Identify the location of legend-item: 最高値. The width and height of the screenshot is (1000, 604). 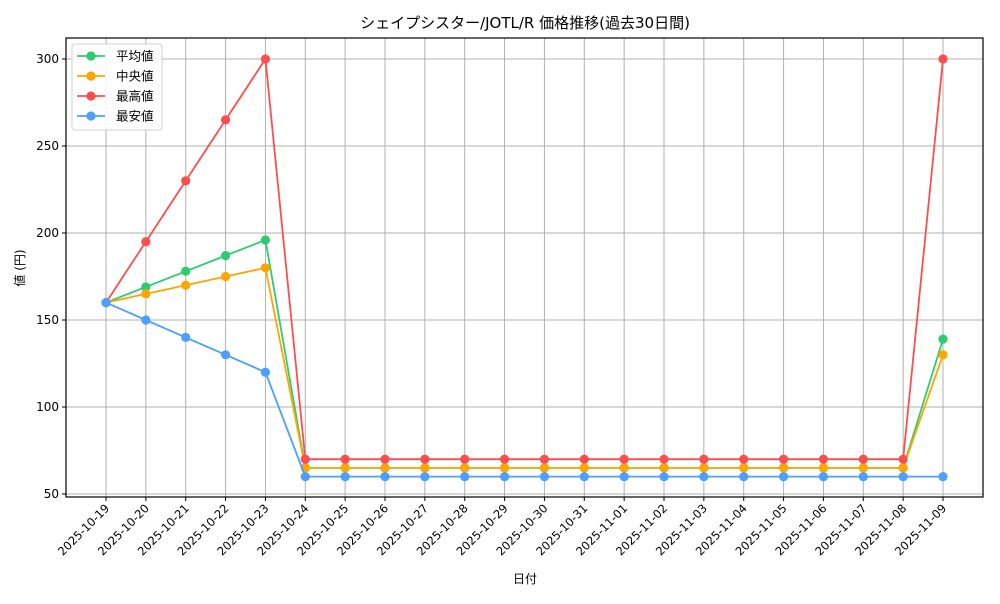
(115, 96).